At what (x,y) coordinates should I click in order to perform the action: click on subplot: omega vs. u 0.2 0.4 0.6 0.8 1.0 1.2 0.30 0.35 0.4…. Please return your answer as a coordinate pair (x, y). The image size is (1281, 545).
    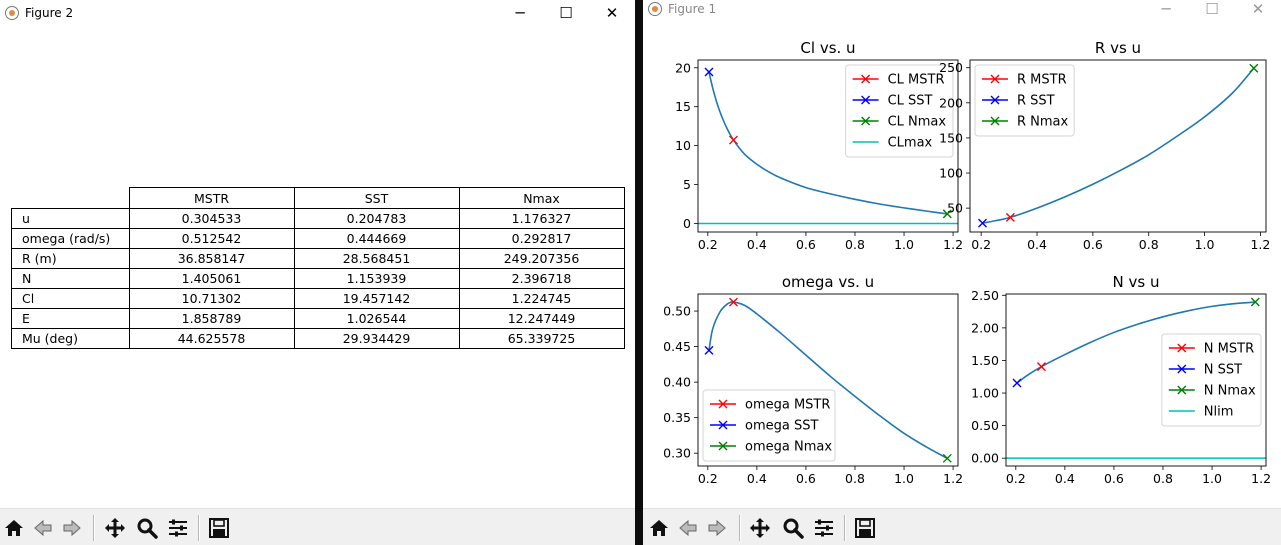
    Looking at the image, I should click on (813, 379).